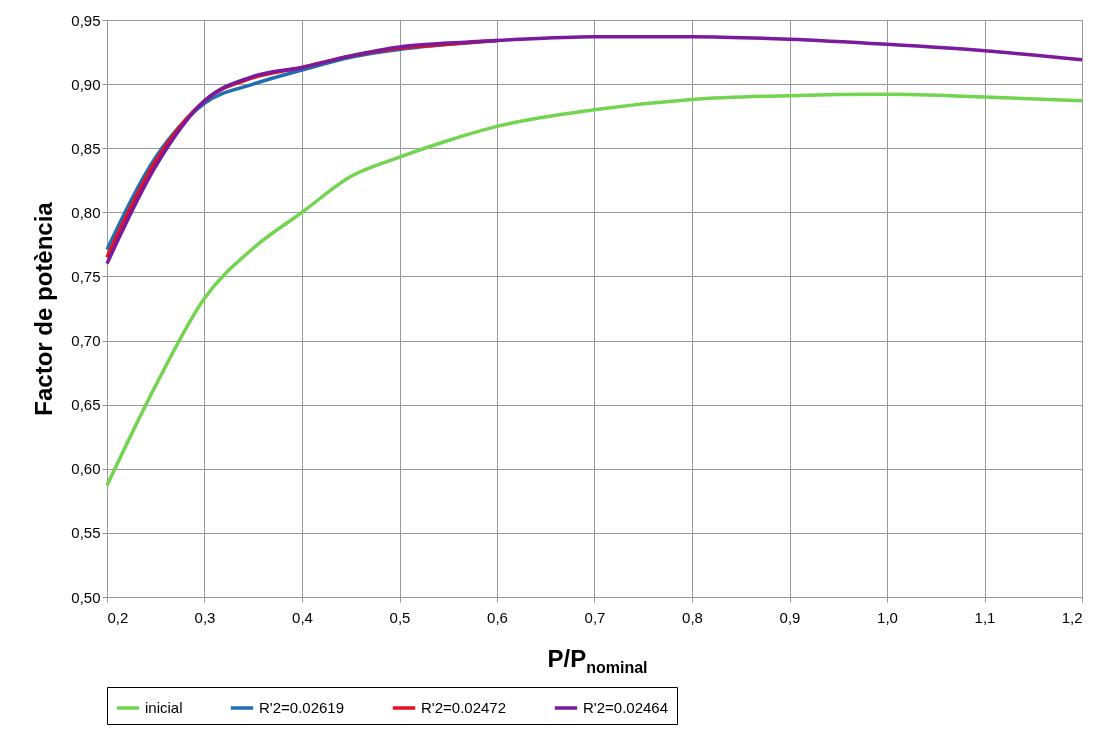 This screenshot has width=1105, height=731. Describe the element at coordinates (302, 617) in the screenshot. I see `x-tick-label: 0,4` at that location.